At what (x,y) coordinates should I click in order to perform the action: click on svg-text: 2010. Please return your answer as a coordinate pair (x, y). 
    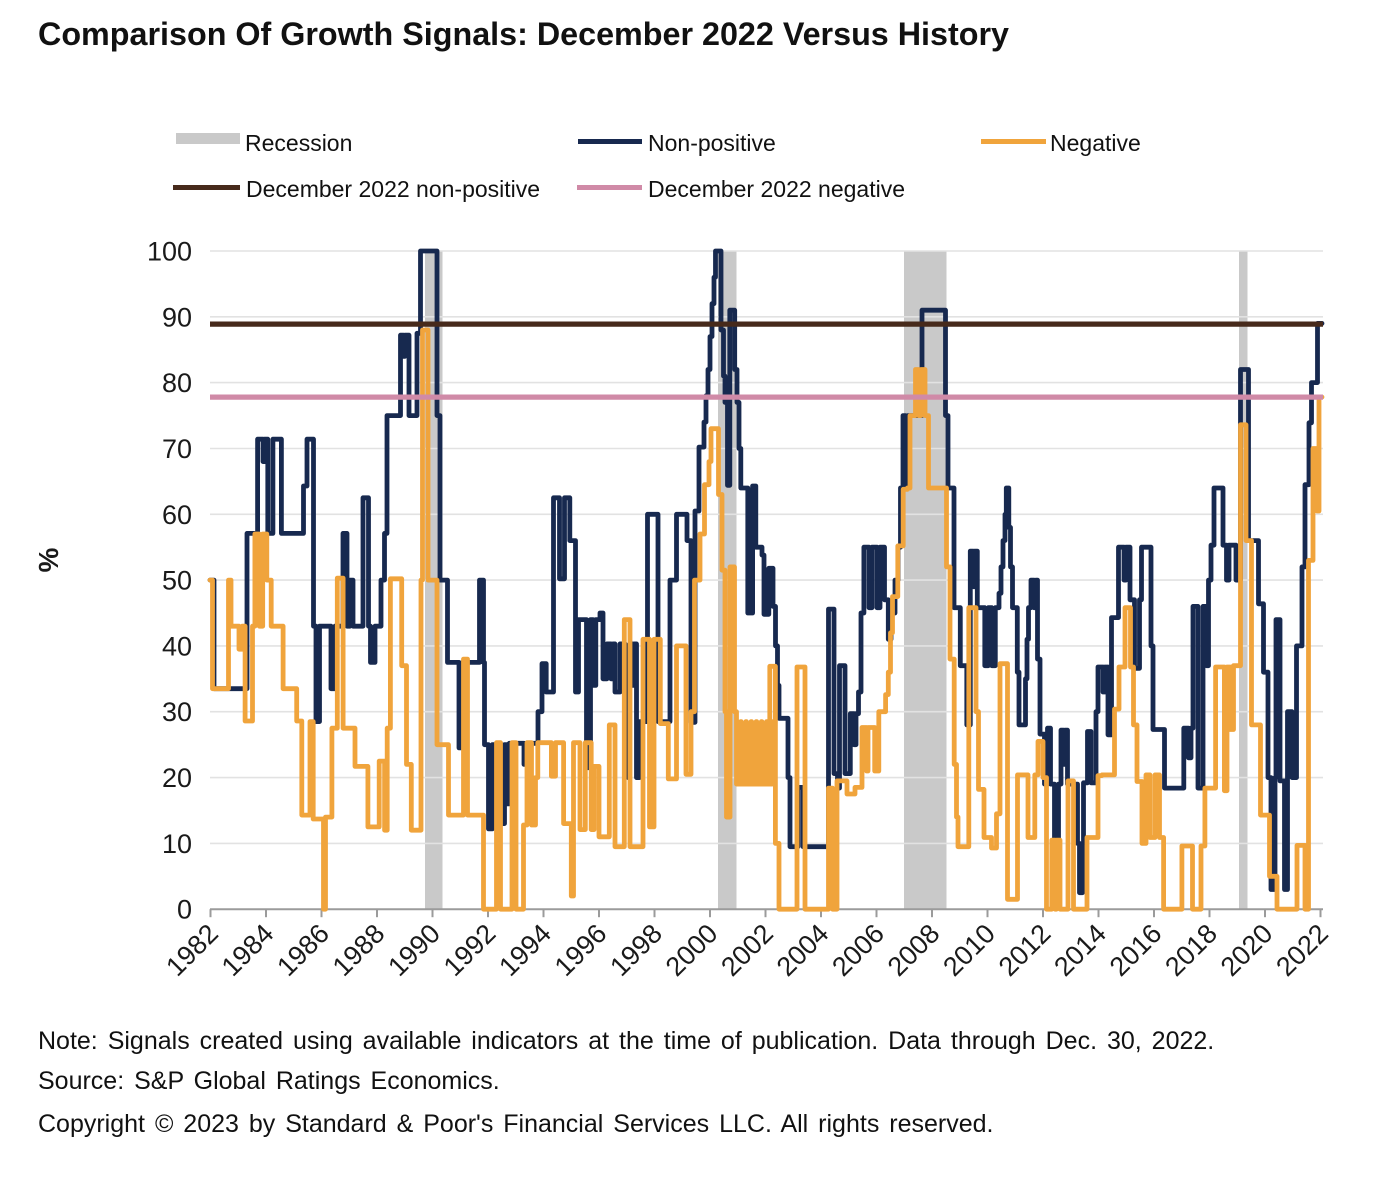
    Looking at the image, I should click on (969, 950).